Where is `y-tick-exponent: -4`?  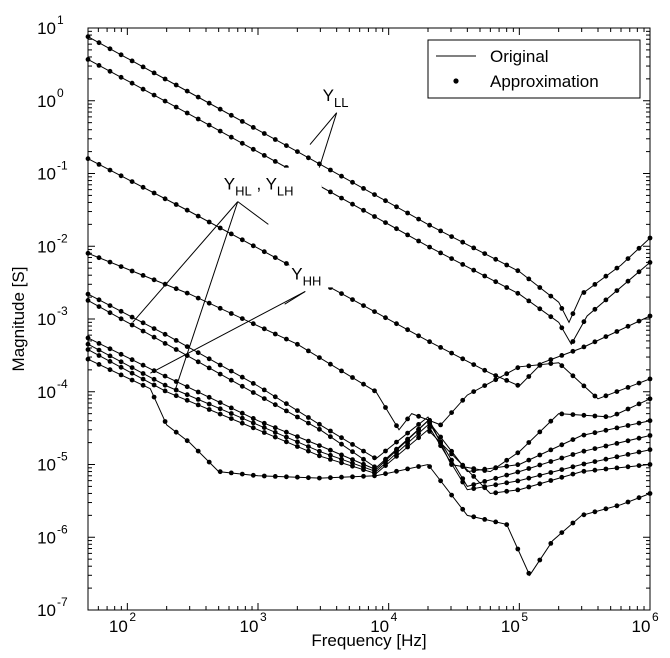
y-tick-exponent: -4 is located at coordinates (62, 384).